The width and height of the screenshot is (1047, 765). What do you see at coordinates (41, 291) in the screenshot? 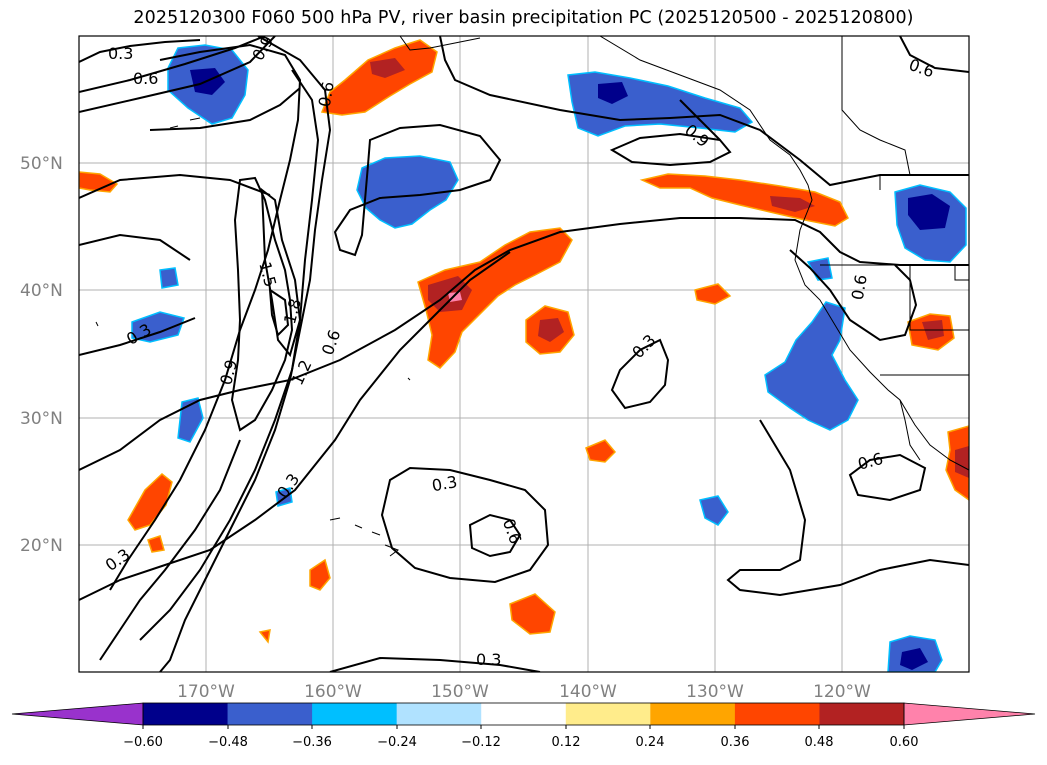
I see `lat-label: 40°N` at bounding box center [41, 291].